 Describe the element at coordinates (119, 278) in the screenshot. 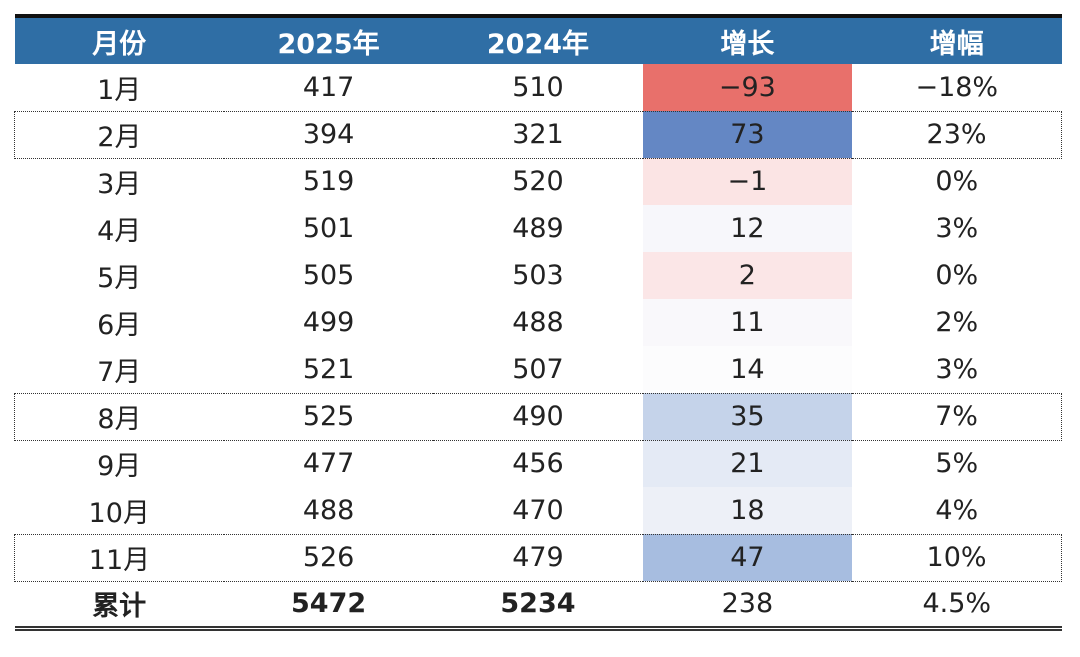

I see `table-cell: 5月` at that location.